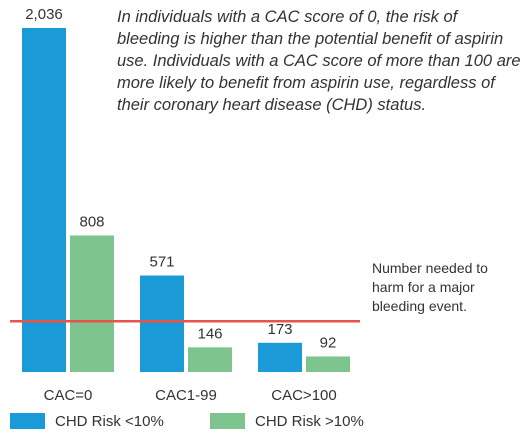 The image size is (529, 436). Describe the element at coordinates (328, 342) in the screenshot. I see `value-label: 92` at that location.